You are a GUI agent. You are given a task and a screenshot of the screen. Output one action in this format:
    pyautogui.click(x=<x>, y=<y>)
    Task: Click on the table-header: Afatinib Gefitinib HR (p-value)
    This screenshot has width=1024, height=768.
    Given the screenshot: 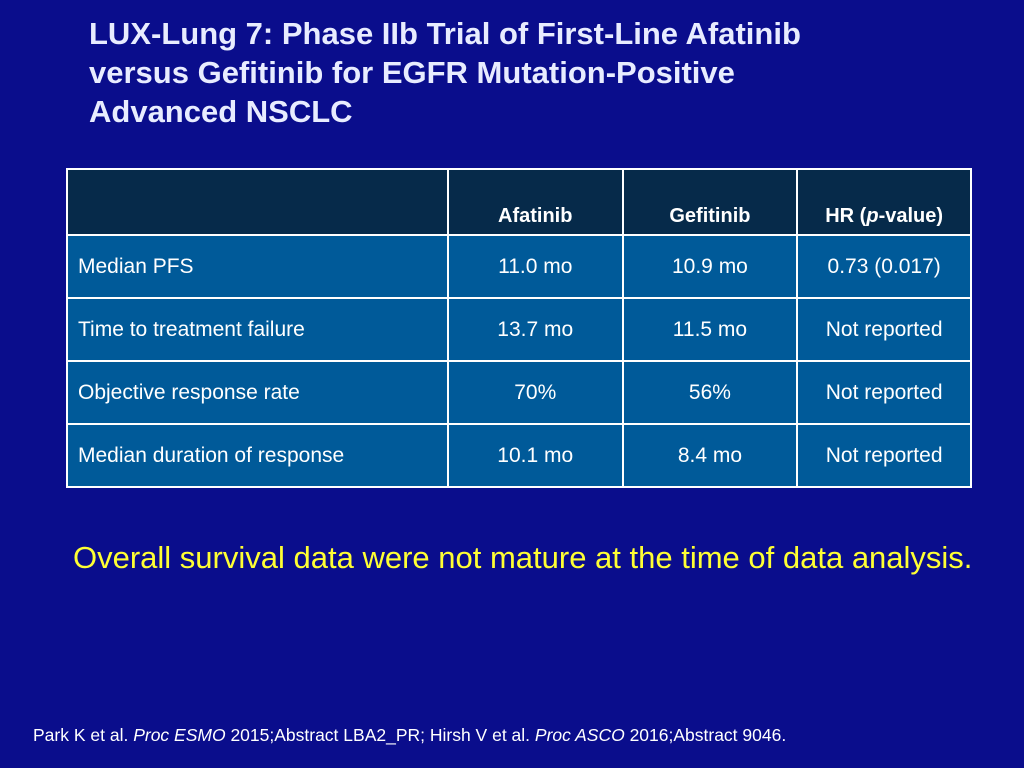 What is the action you would take?
    pyautogui.click(x=519, y=202)
    